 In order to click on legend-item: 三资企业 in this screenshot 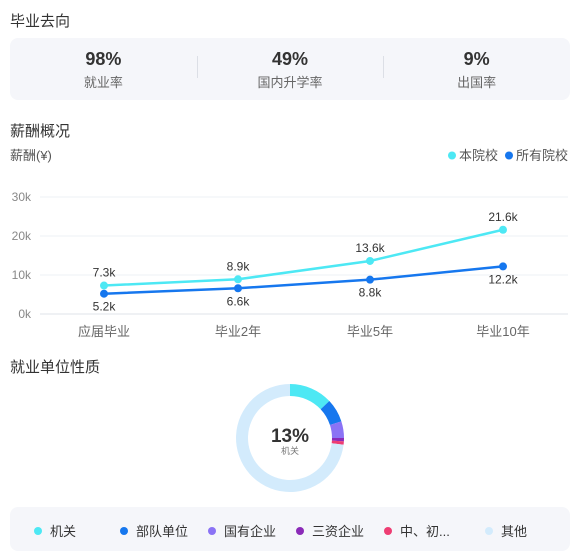, I will do `click(330, 530)`.